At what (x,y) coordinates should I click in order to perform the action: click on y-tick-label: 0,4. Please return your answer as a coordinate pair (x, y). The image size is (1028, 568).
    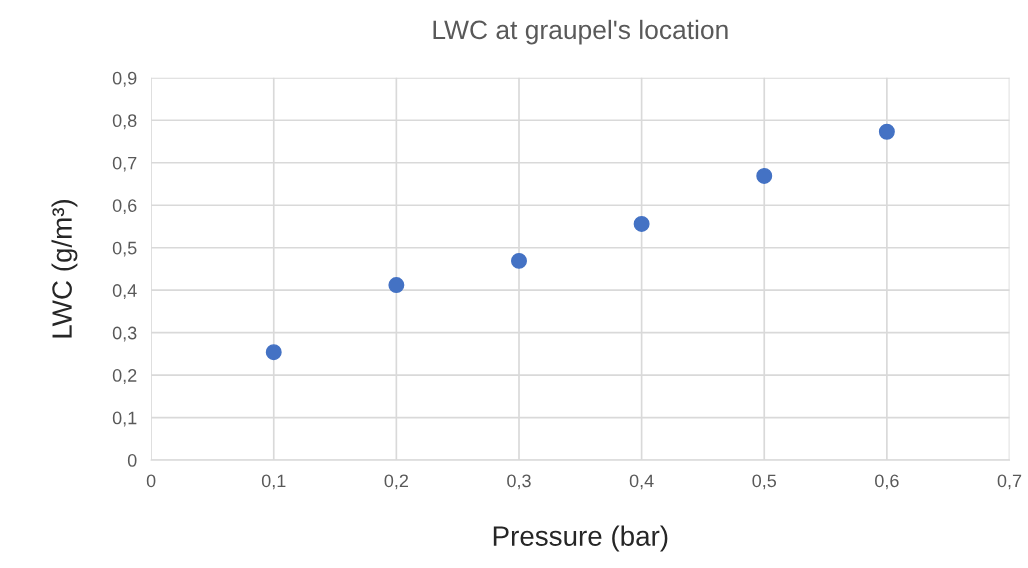
    Looking at the image, I should click on (124, 292).